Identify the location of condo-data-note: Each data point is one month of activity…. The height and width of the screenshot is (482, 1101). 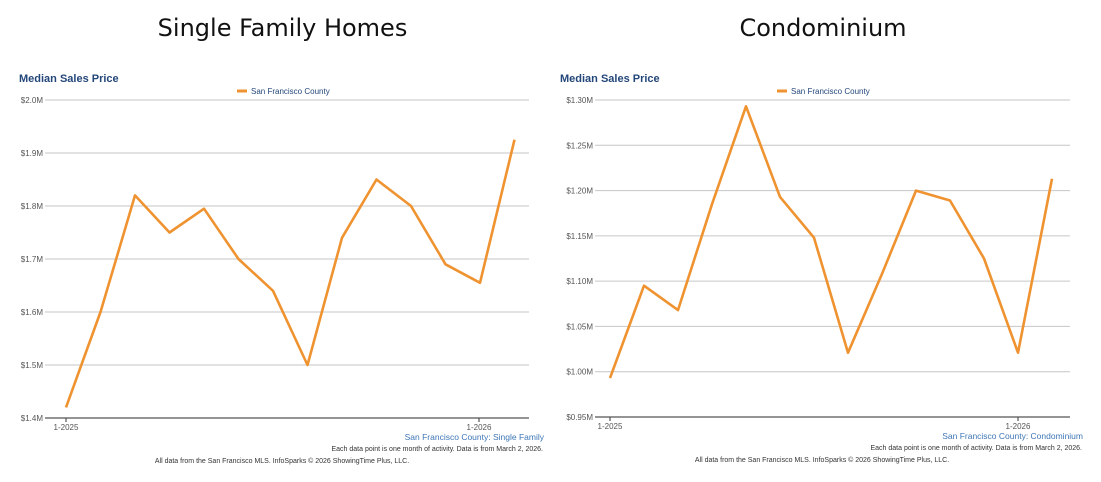
(976, 448).